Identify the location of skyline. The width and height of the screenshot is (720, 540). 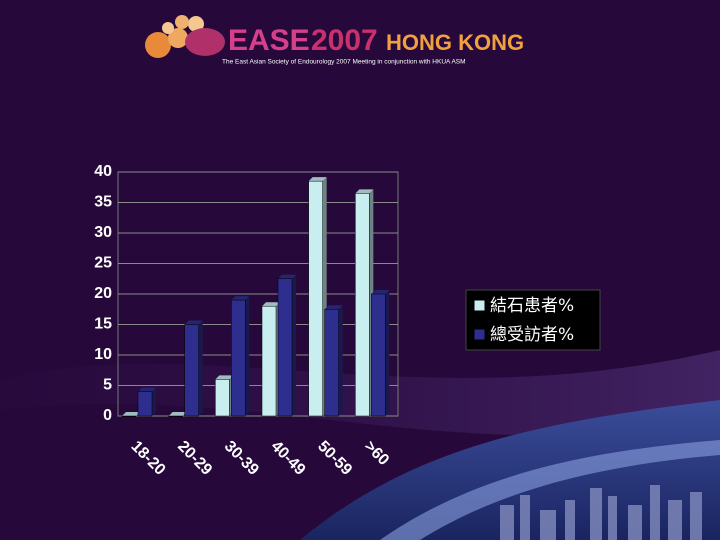
(601, 512).